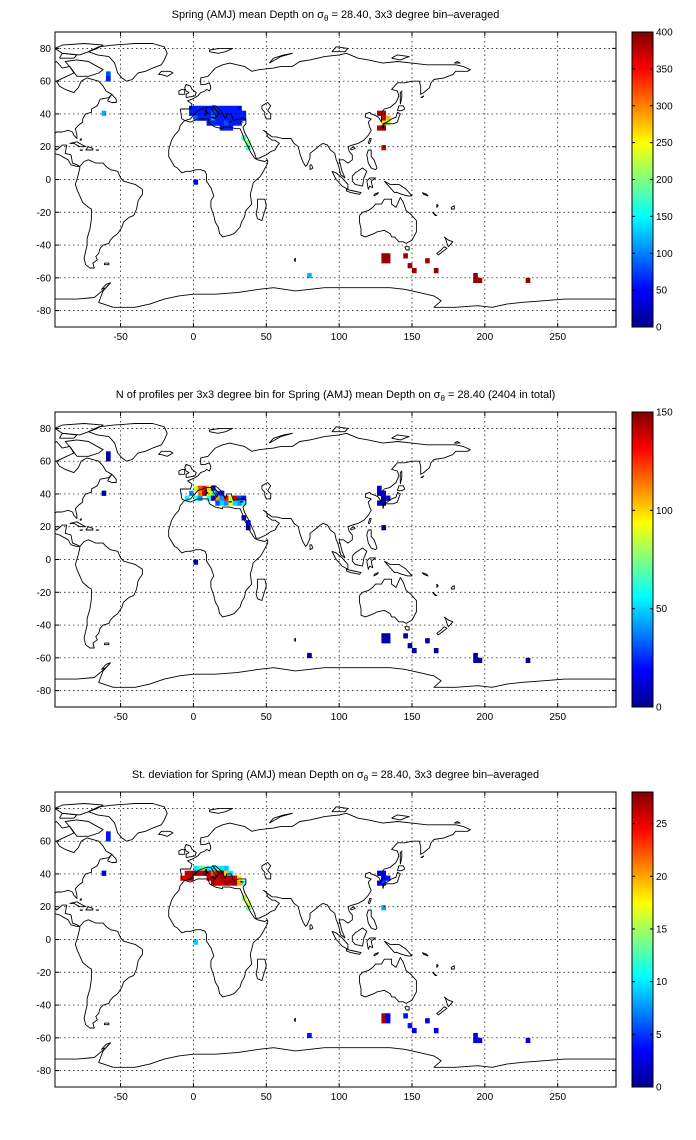  I want to click on coast-new-zealand-north, so click(448, 242).